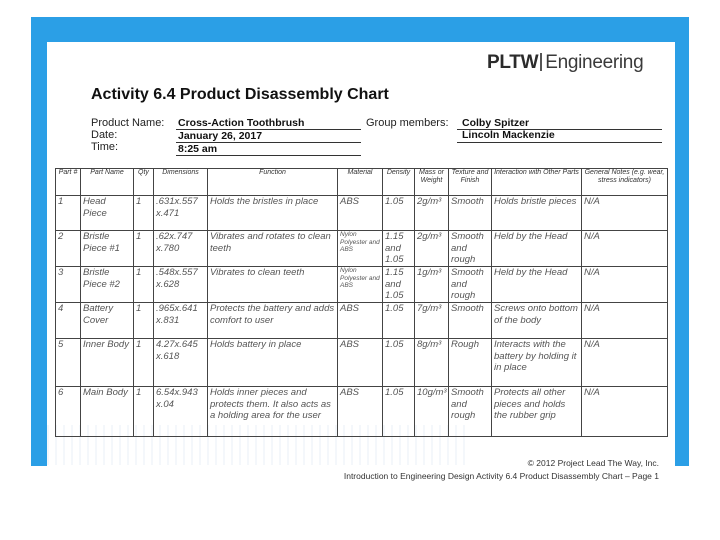  I want to click on header-dimensions: Dimensions, so click(180, 182).